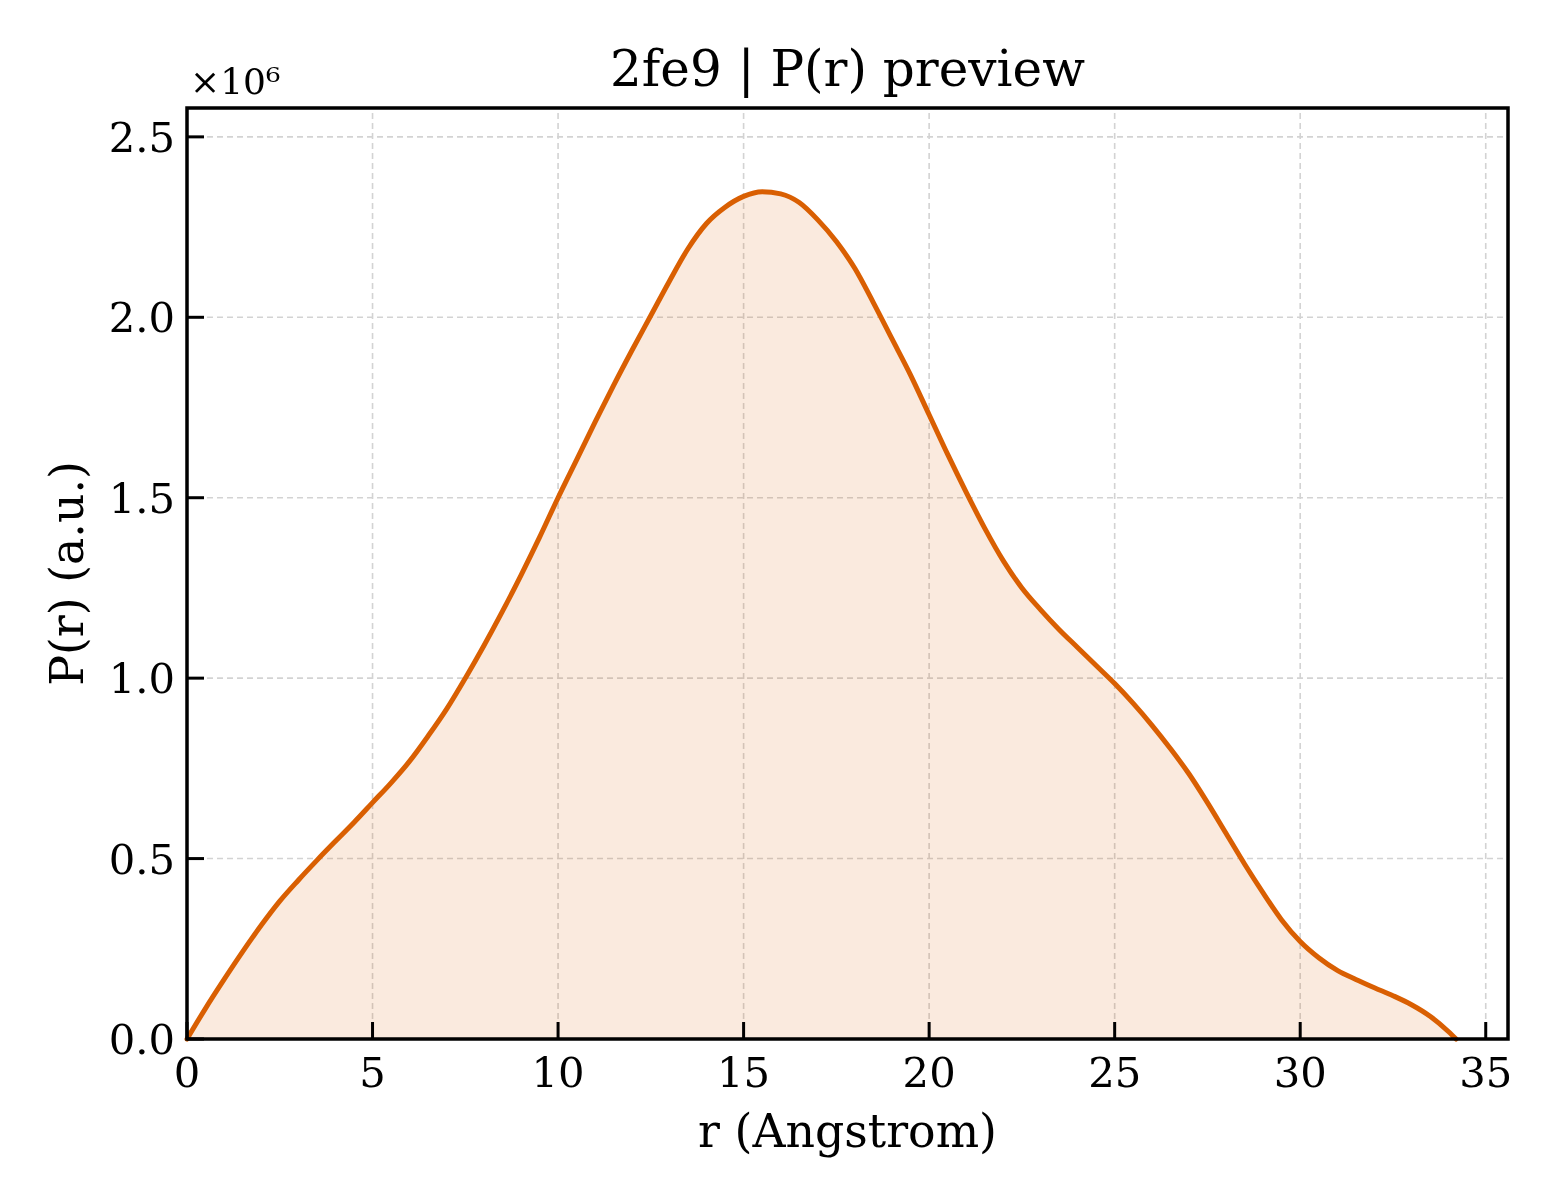 The width and height of the screenshot is (1560, 1200). What do you see at coordinates (187, 1072) in the screenshot?
I see `x-tick-label: 0` at bounding box center [187, 1072].